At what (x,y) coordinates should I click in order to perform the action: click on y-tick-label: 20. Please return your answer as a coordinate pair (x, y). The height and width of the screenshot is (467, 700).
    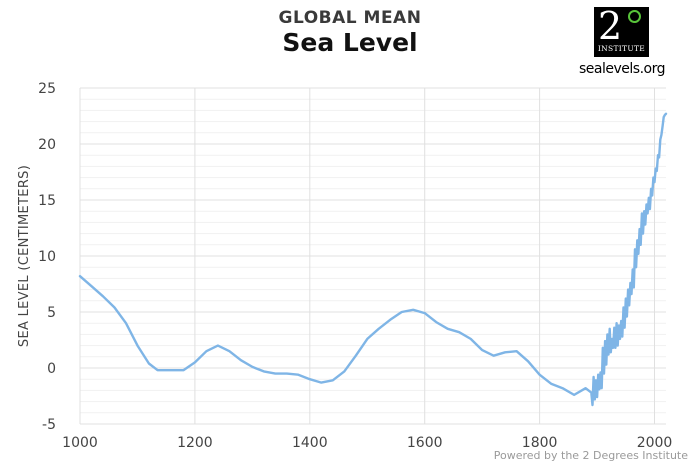
    Looking at the image, I should click on (47, 145).